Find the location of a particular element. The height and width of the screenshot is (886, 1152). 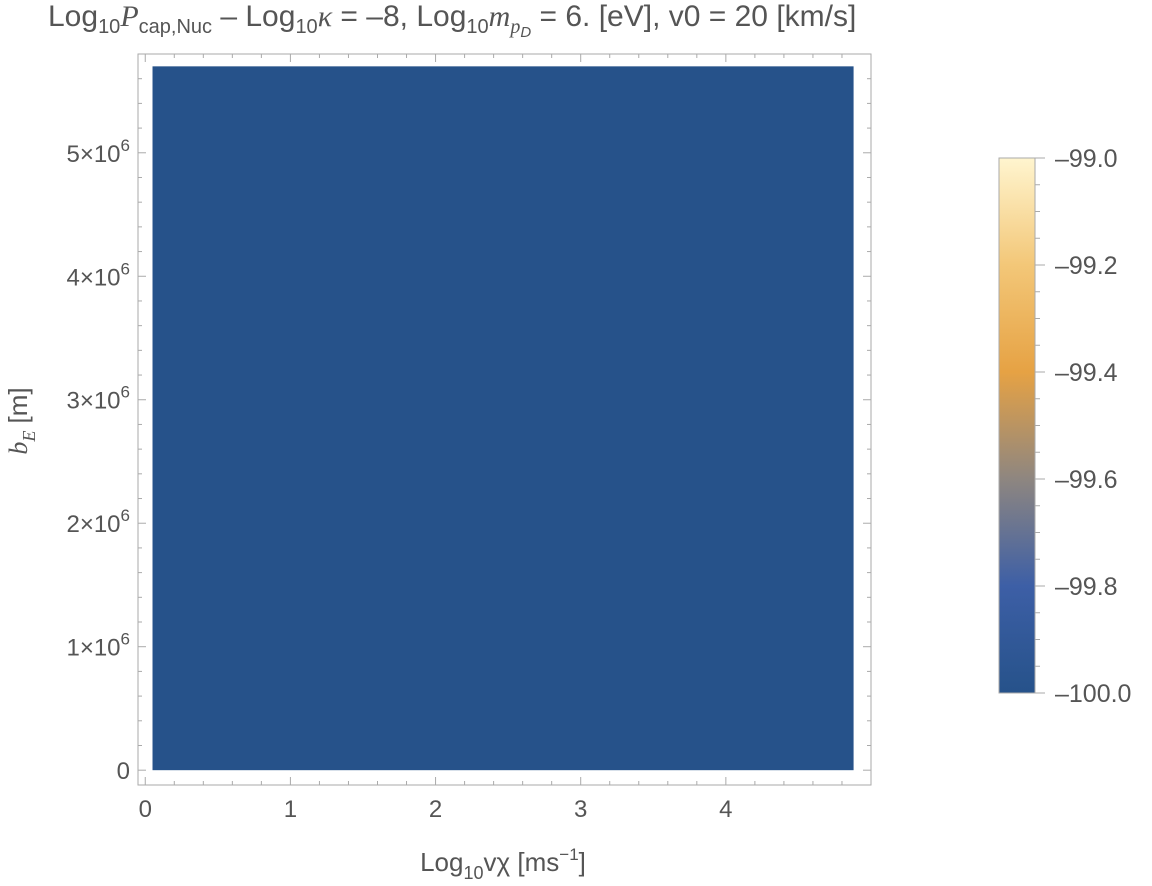

x-tick-label: 0 is located at coordinates (145, 809).